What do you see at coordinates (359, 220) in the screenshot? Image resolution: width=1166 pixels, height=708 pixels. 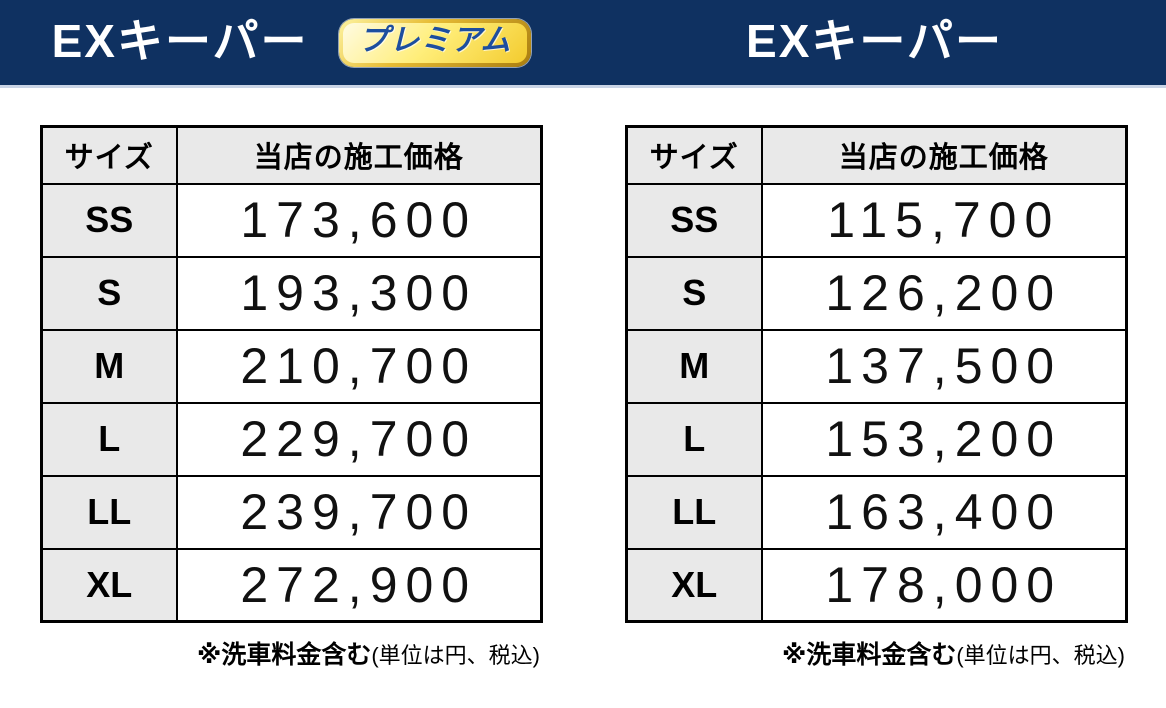 I see `price-cell: 173,600` at bounding box center [359, 220].